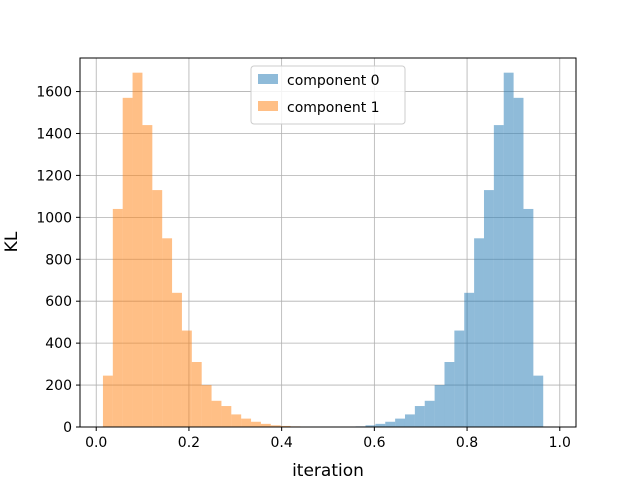 The width and height of the screenshot is (640, 480). Describe the element at coordinates (54, 93) in the screenshot. I see `y-tick-label: 1600` at that location.